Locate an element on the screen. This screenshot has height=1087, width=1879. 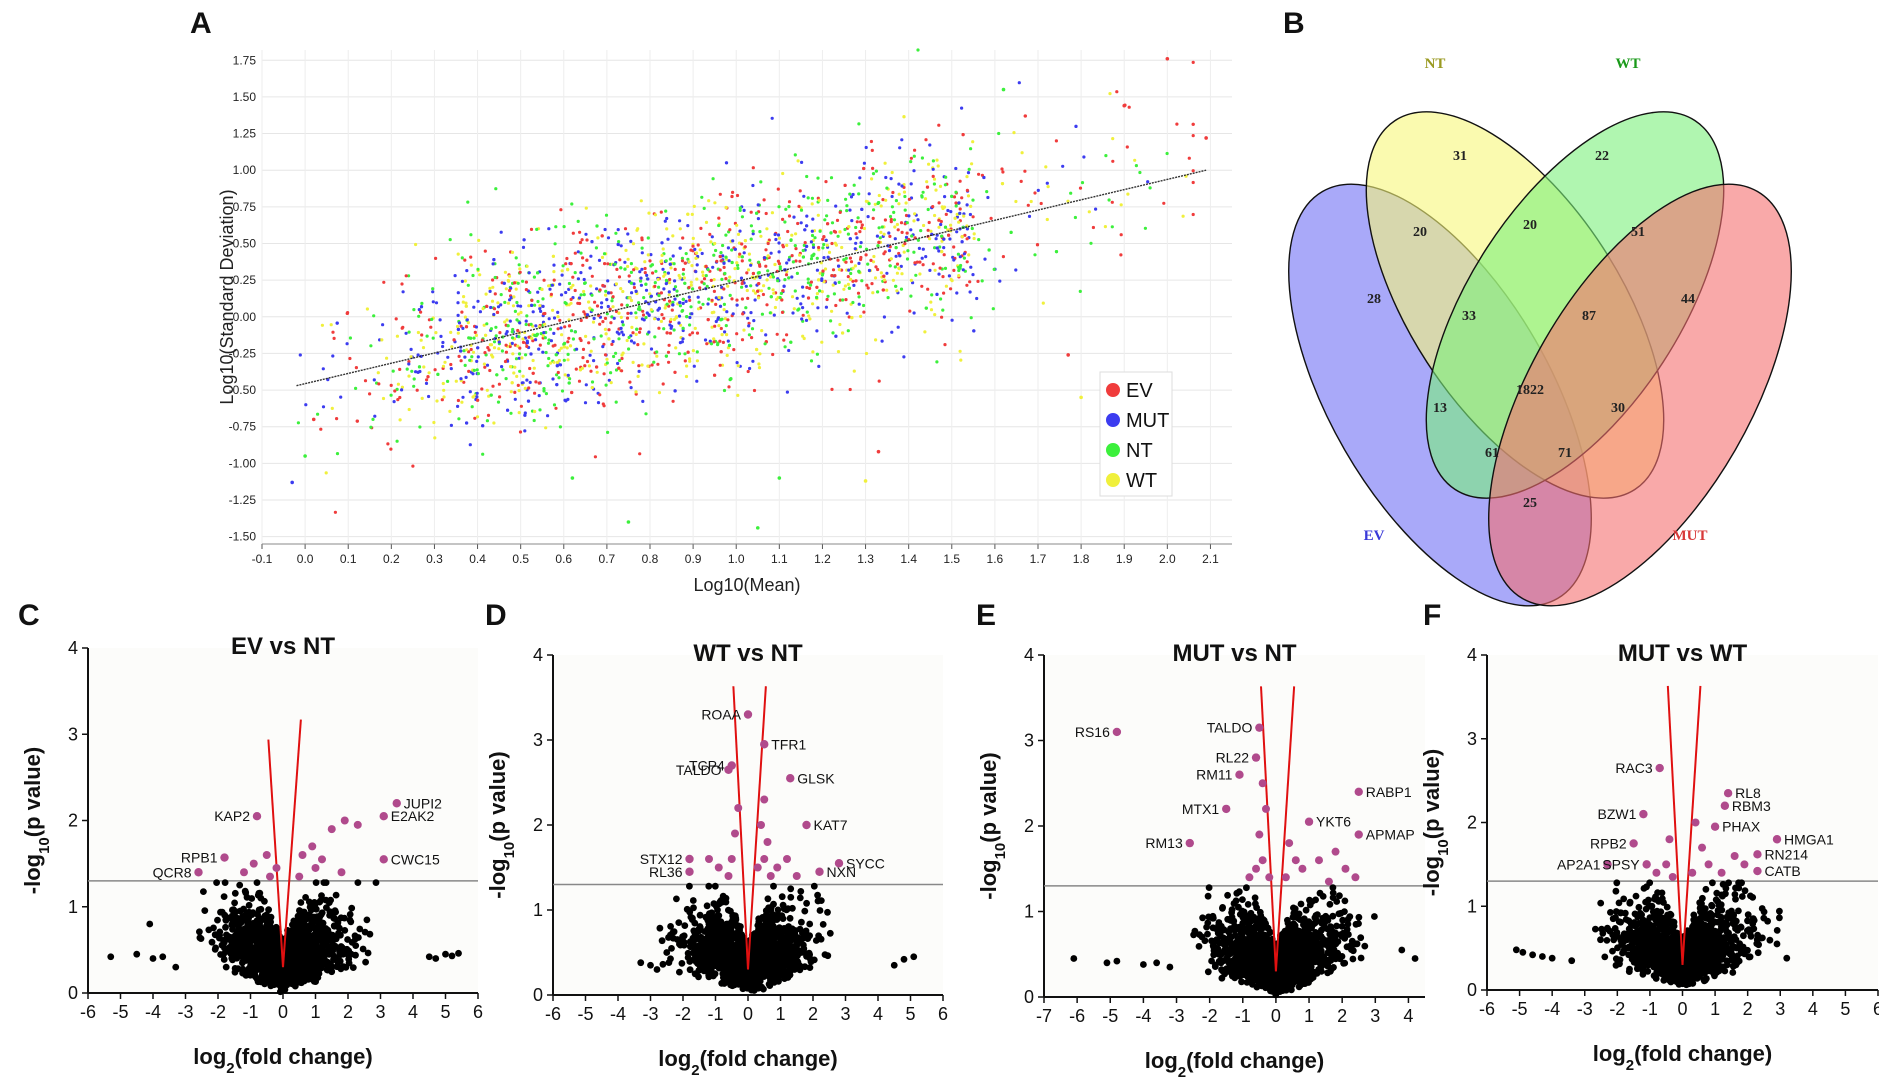
x-tick-label: 2 is located at coordinates (348, 1012).